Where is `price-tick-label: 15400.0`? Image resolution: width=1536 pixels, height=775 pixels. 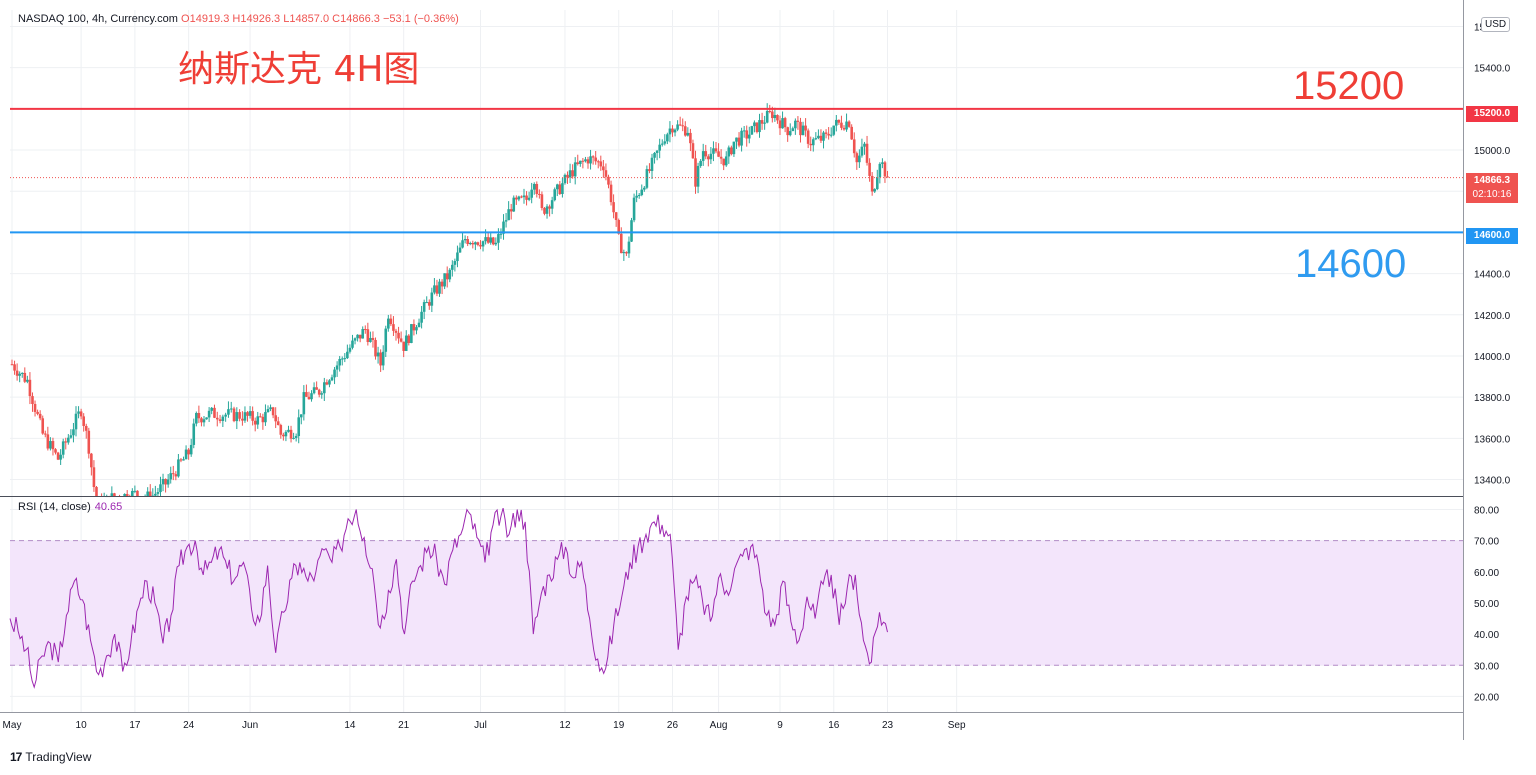
price-tick-label: 15400.0 is located at coordinates (1492, 69).